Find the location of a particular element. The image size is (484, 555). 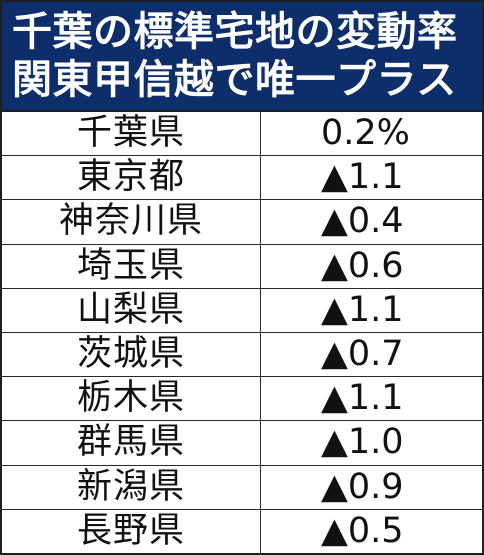

table-row: 山梨県 ▲1.1 is located at coordinates (242, 310).